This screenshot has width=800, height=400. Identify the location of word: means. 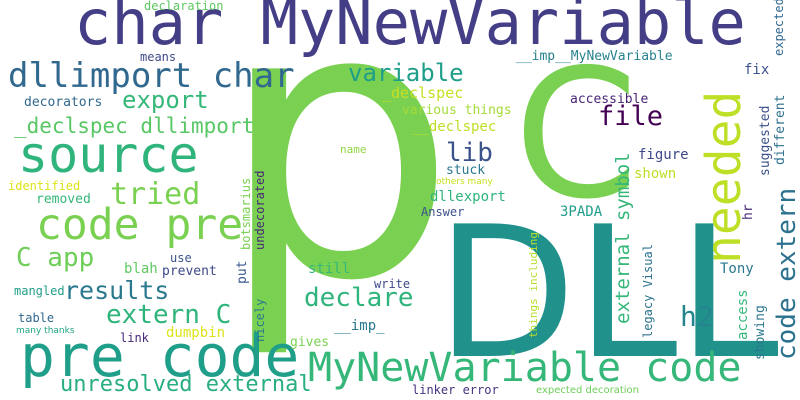
(158, 57).